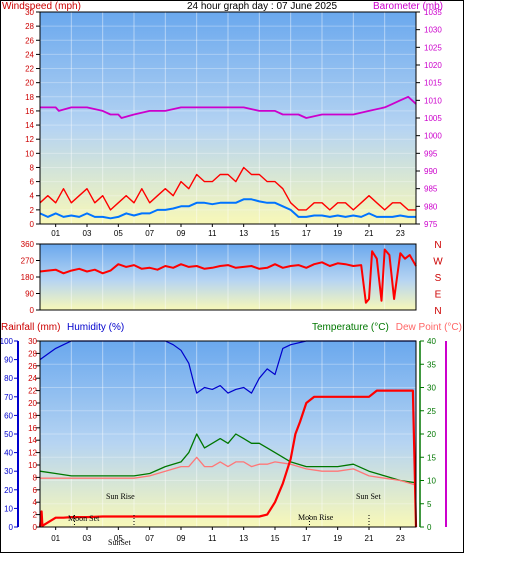 This screenshot has width=529, height=563. What do you see at coordinates (29, 83) in the screenshot?
I see `windspeed-tick-label: 20` at bounding box center [29, 83].